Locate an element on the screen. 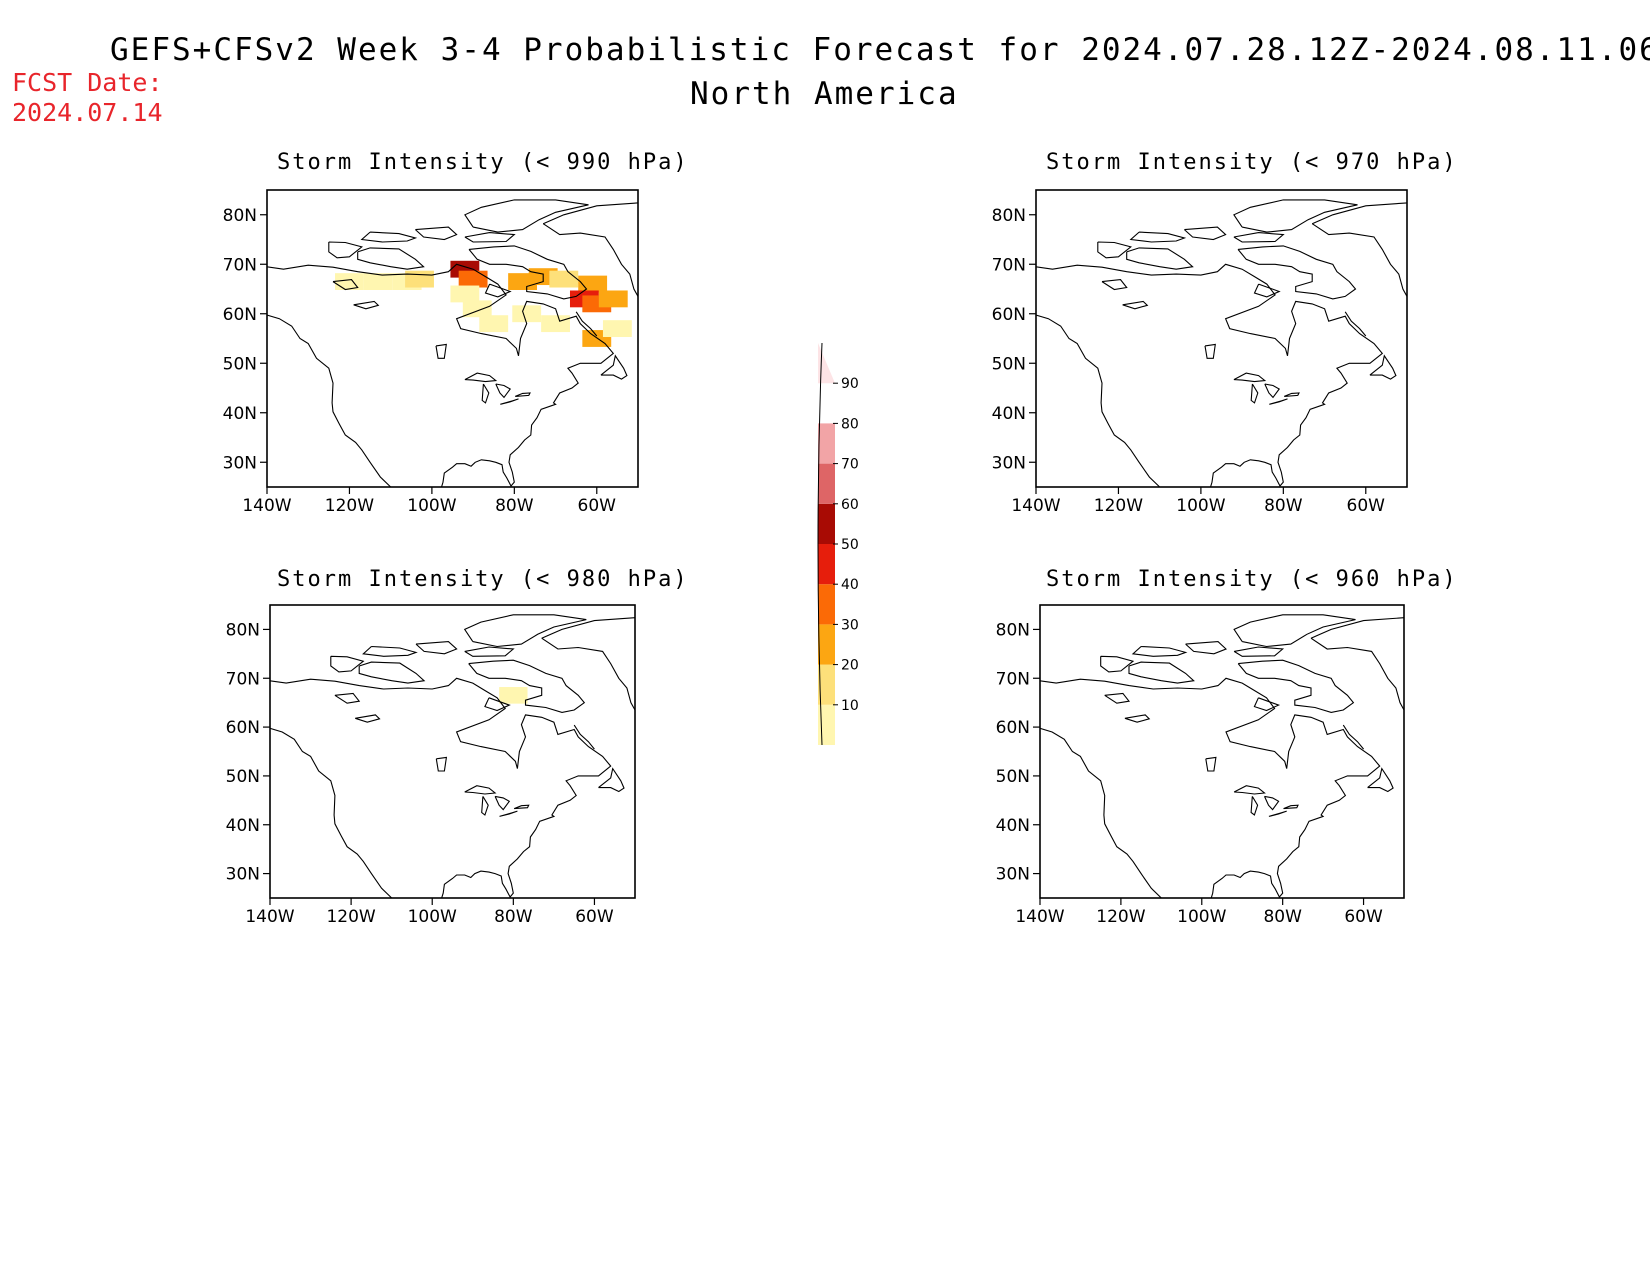  colorbar: 10 20 30 40 50 60 70 80 90 is located at coordinates (838, 544).